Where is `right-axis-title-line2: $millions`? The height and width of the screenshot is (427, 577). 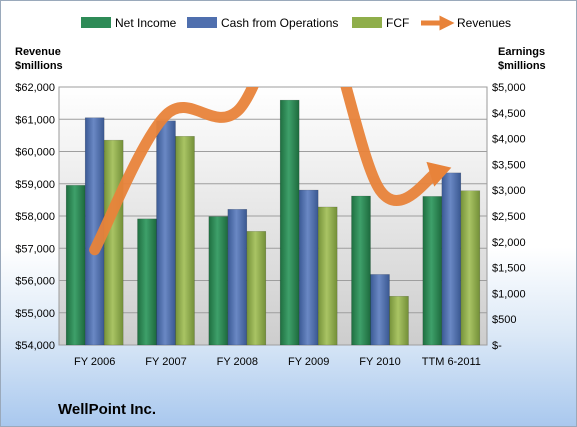
right-axis-title-line2: $millions is located at coordinates (522, 66).